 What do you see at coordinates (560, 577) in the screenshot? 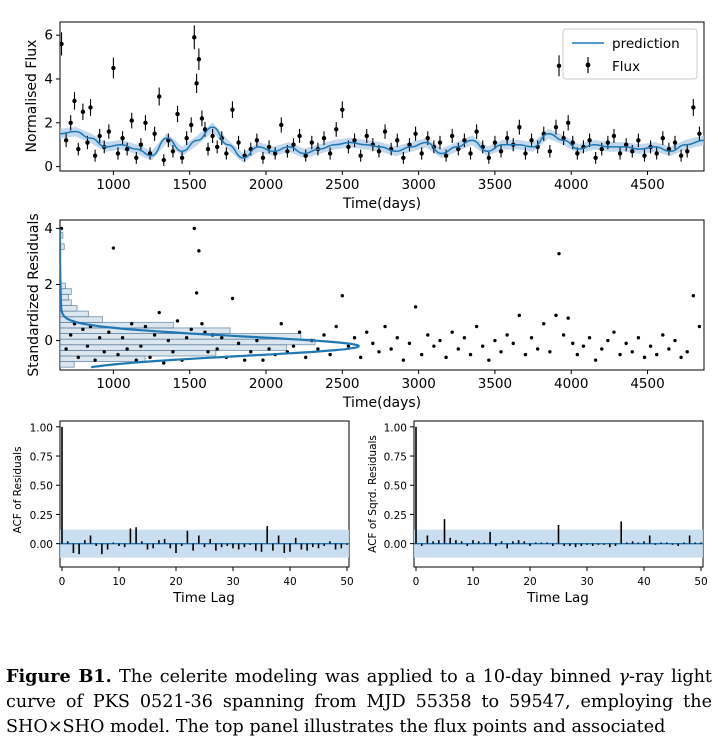
I see `acf-squared-x-ticks: 0 10 20 30 40 50` at bounding box center [560, 577].